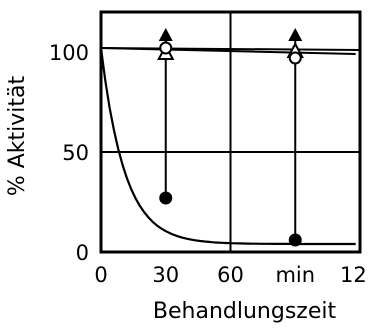 This screenshot has width=368, height=330. What do you see at coordinates (230, 275) in the screenshot?
I see `x-tick-label: 60` at bounding box center [230, 275].